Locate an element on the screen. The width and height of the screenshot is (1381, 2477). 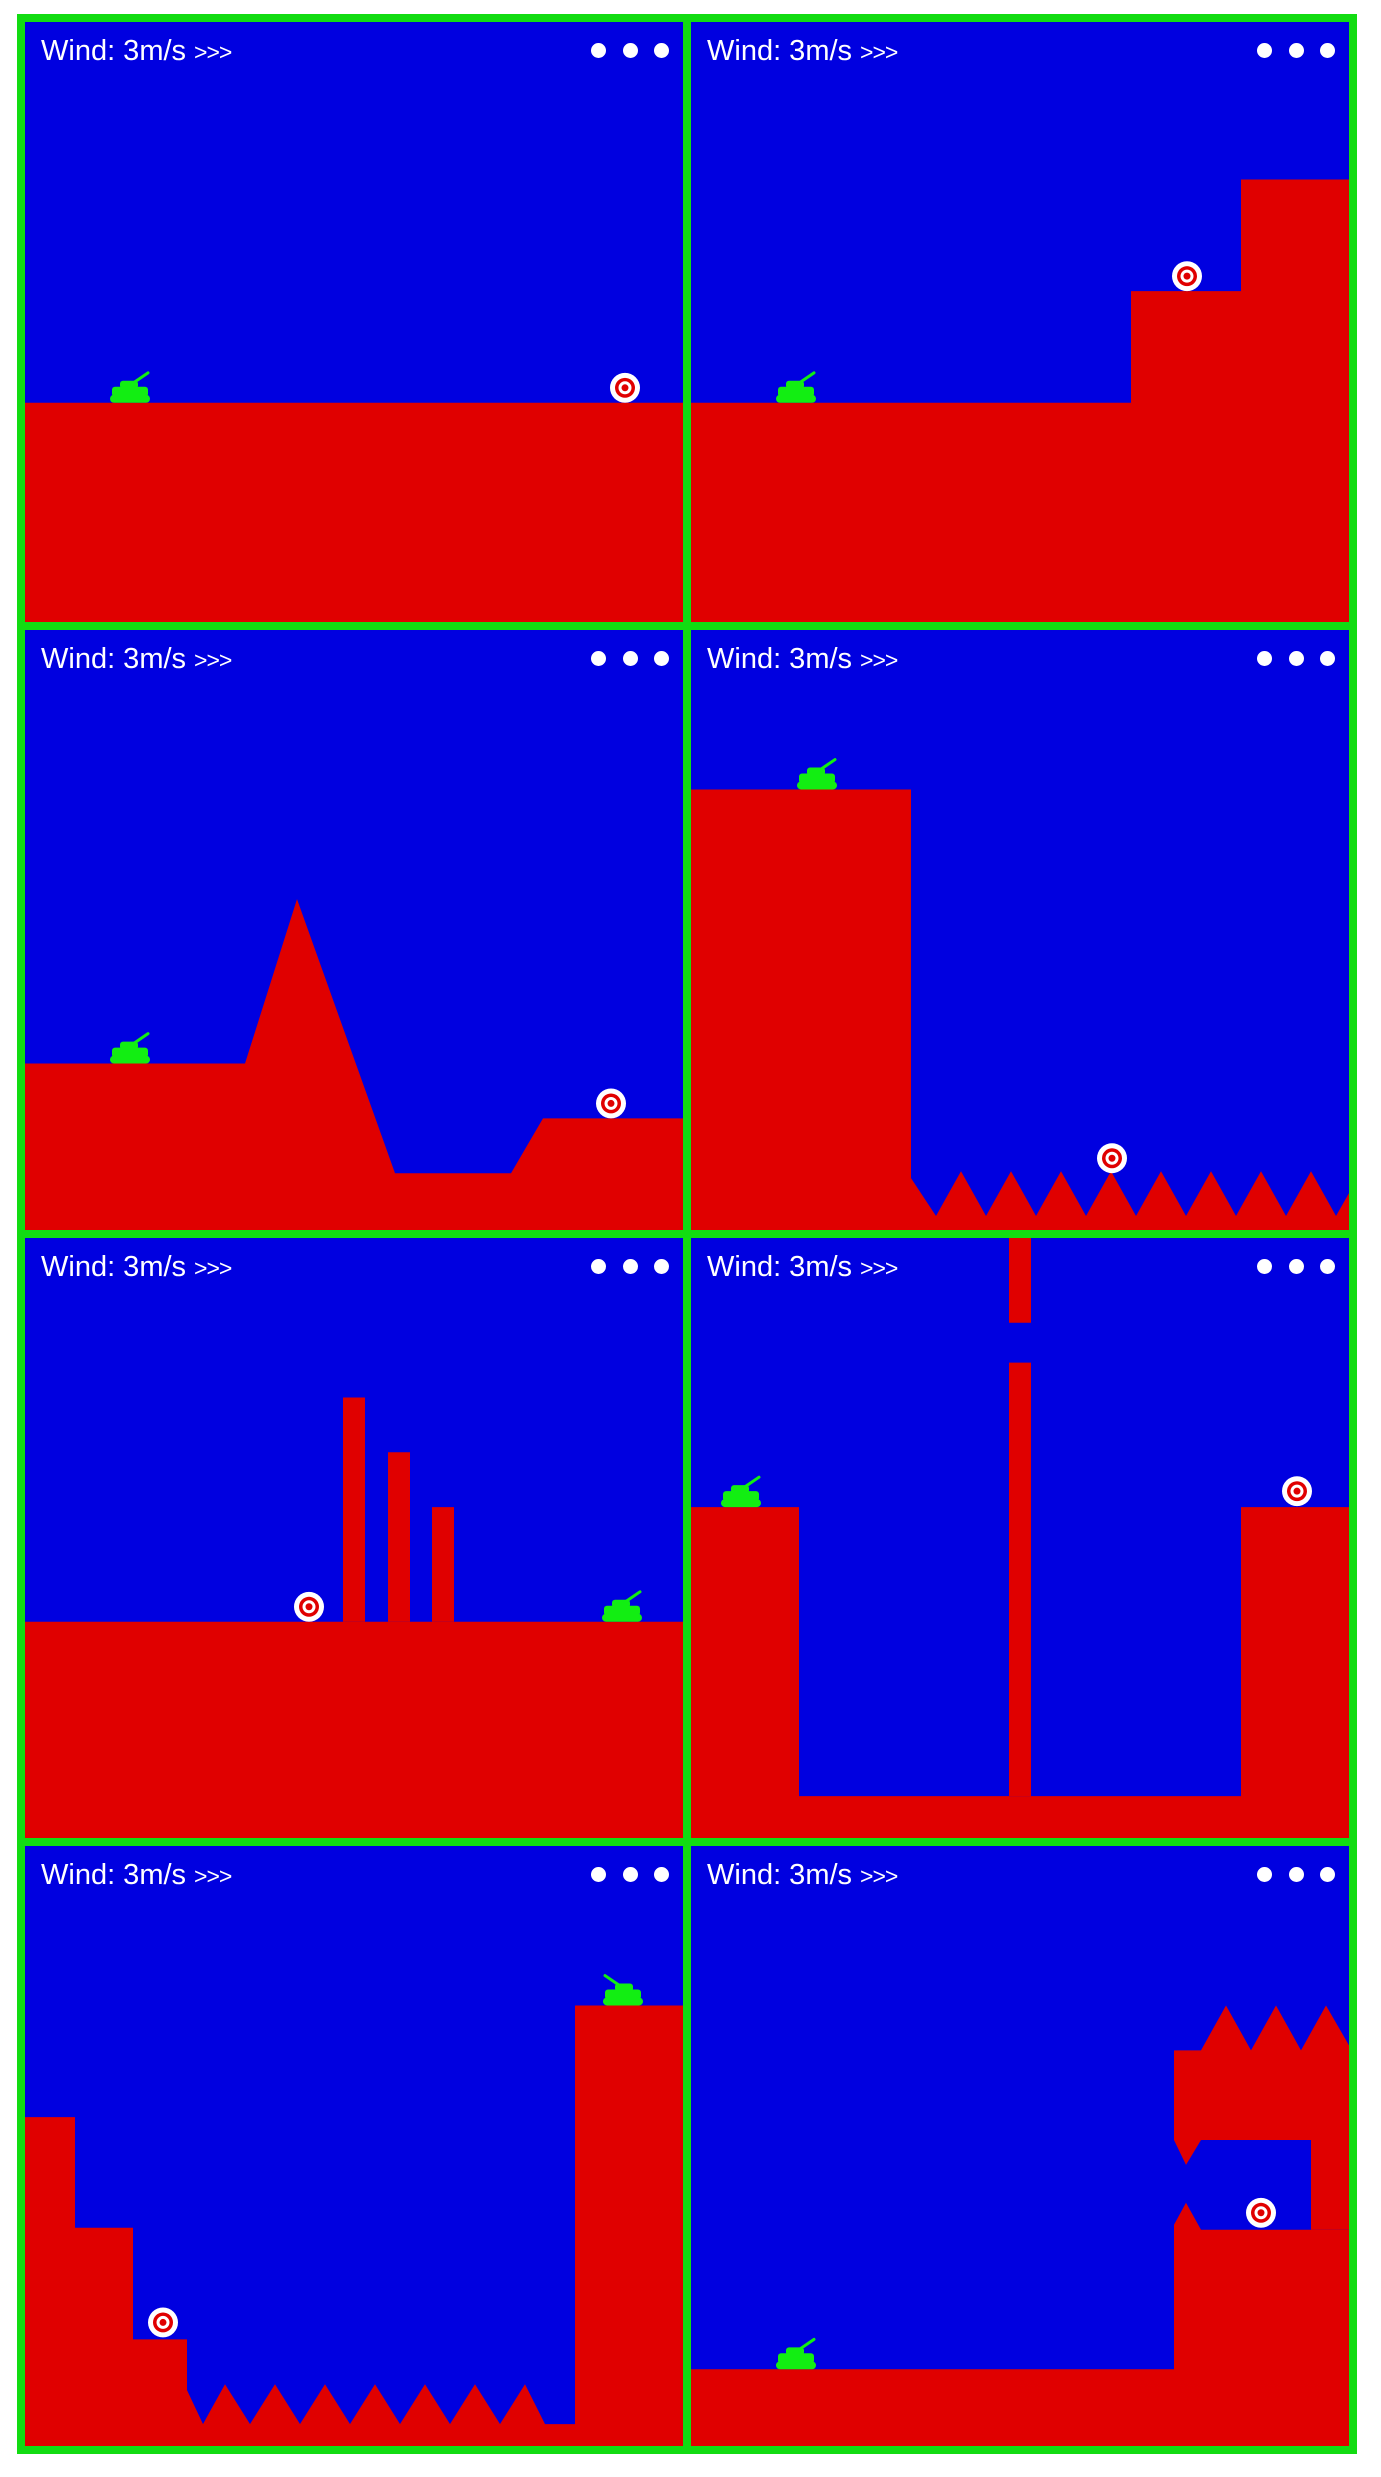
level-panel-4: Wind: 3m/s >>> is located at coordinates (1020, 930).